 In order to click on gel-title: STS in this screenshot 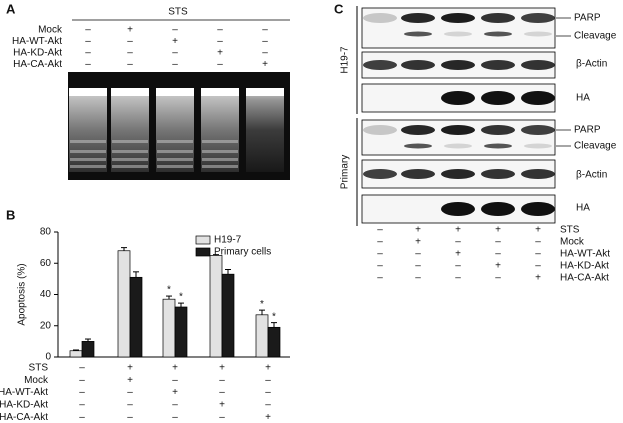, I will do `click(178, 12)`.